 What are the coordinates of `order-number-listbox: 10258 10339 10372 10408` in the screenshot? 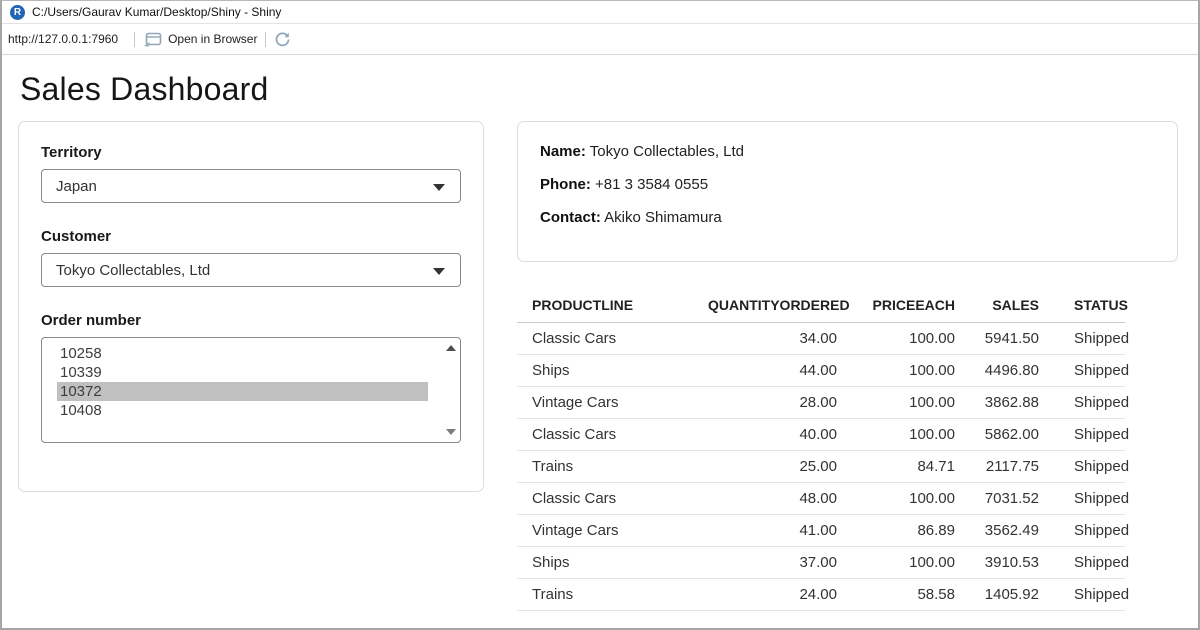 It's located at (251, 390).